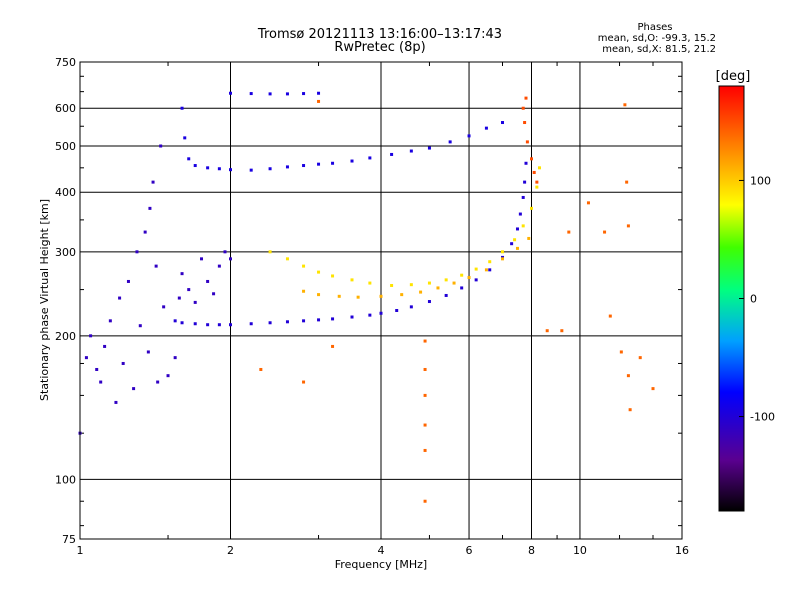 The height and width of the screenshot is (600, 800). Describe the element at coordinates (65, 252) in the screenshot. I see `y-tick-label: 300` at that location.